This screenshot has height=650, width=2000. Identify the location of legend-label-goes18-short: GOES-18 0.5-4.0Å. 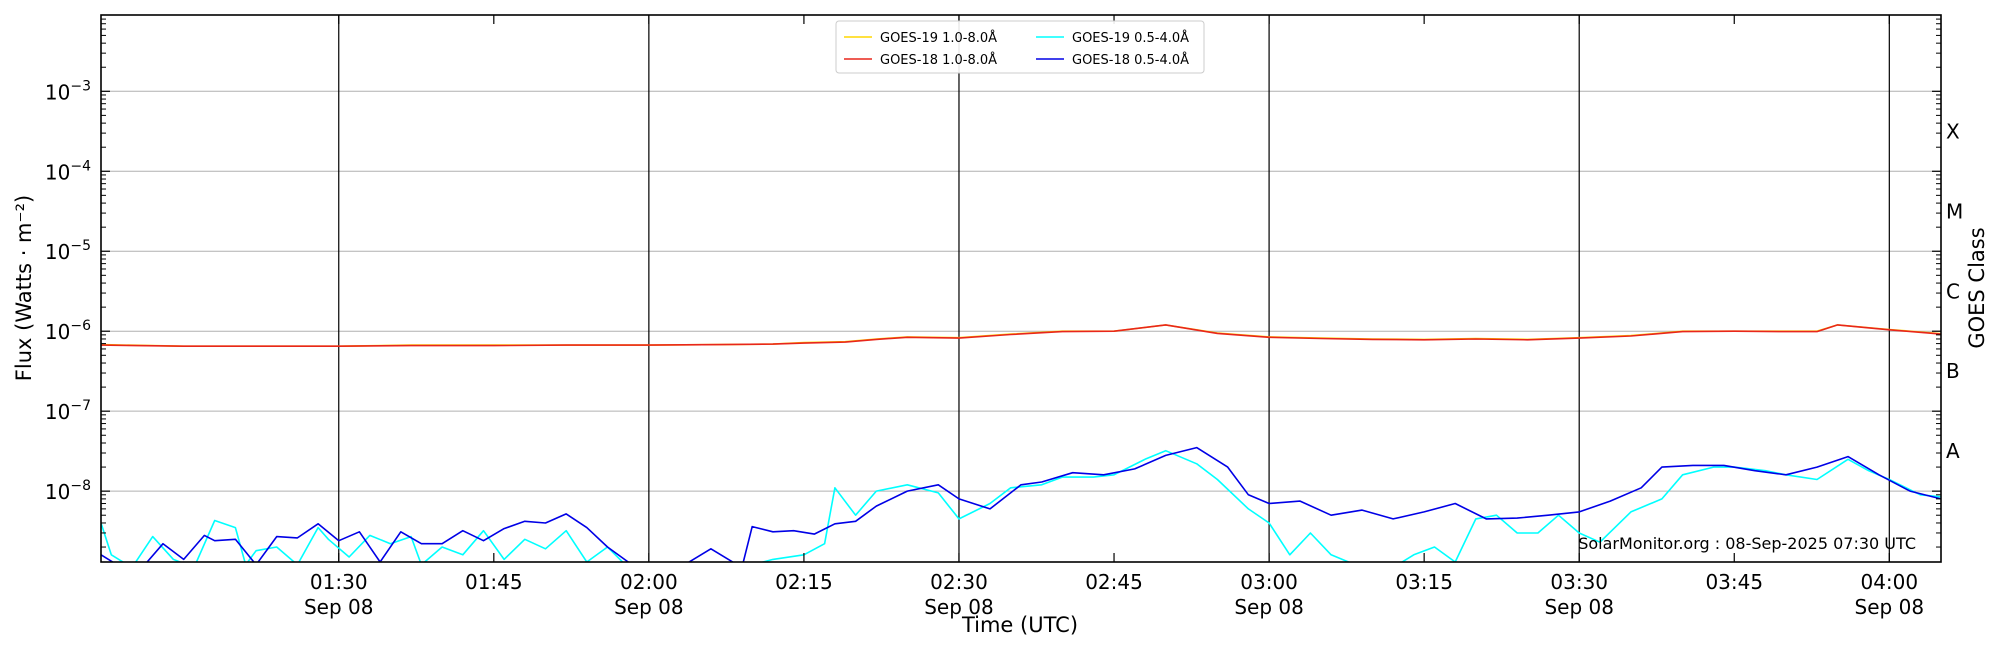
(1130, 60).